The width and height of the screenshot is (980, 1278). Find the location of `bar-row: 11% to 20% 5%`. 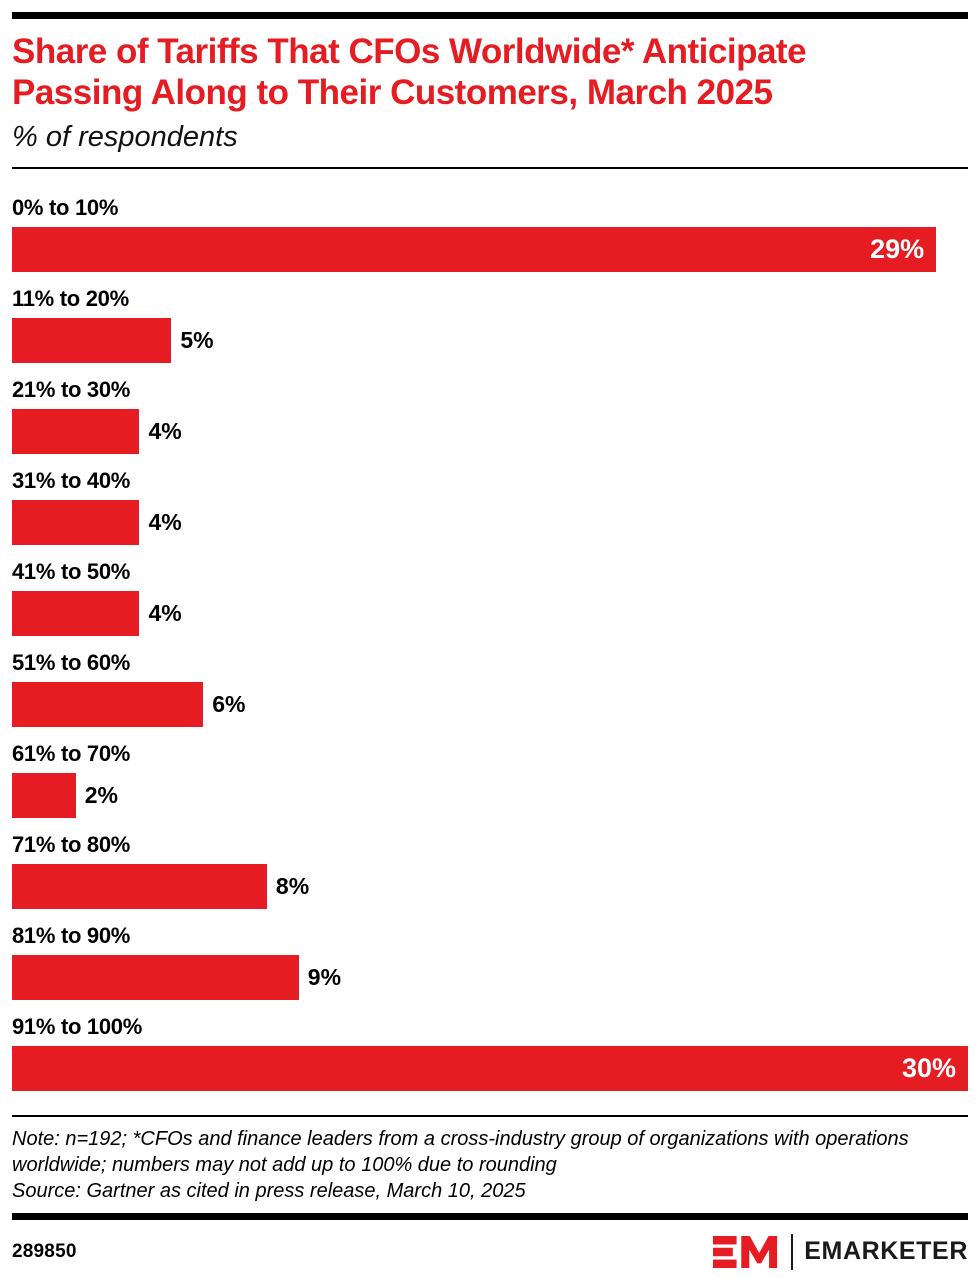

bar-row: 11% to 20% 5% is located at coordinates (490, 324).